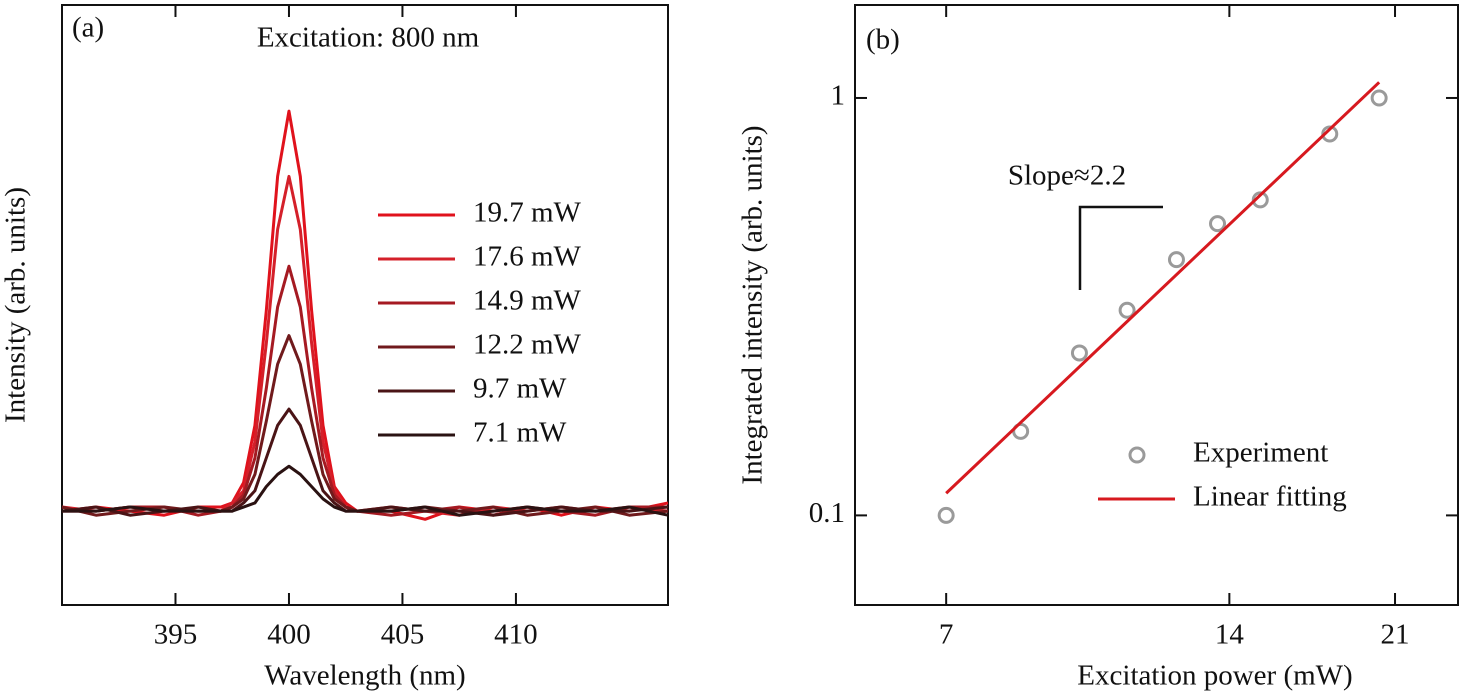  I want to click on y-tick-label: 0.1, so click(827, 513).